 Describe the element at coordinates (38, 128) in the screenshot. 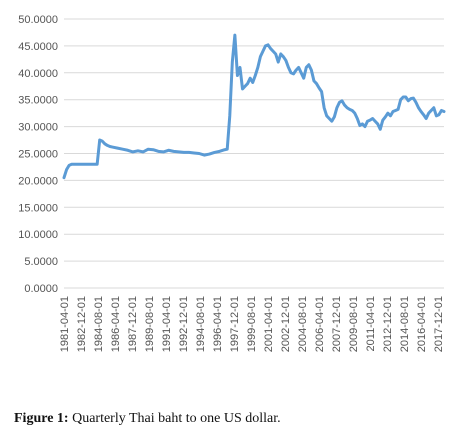

I see `y-tick-label: 30.0000` at that location.